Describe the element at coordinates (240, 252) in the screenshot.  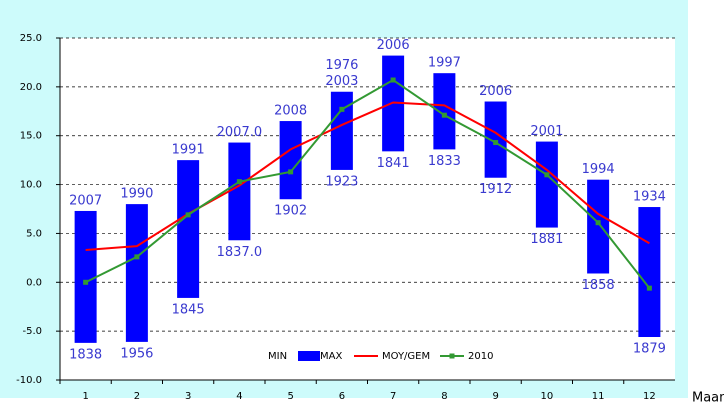
I see `min-label: 1837.0` at that location.